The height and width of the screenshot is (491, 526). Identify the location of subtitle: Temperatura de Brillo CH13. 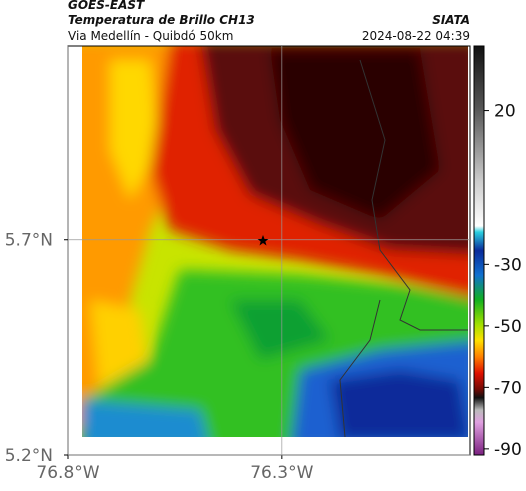
(161, 20).